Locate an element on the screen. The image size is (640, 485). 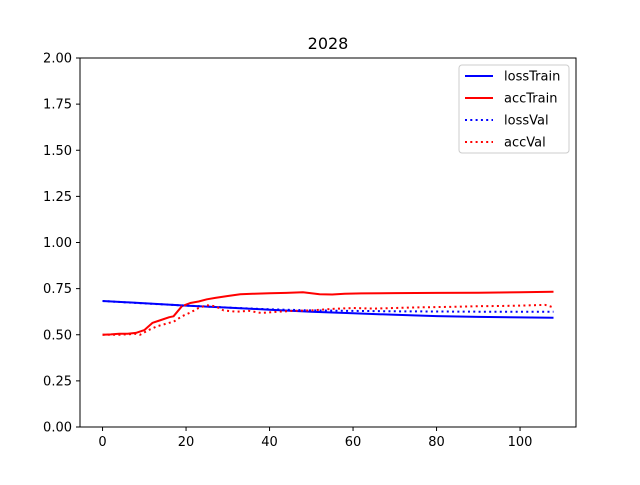
y-axis: 0.00 0.25 0.50 0.75 1.00 1.25 1.50 1.75 2.00 is located at coordinates (61, 244).